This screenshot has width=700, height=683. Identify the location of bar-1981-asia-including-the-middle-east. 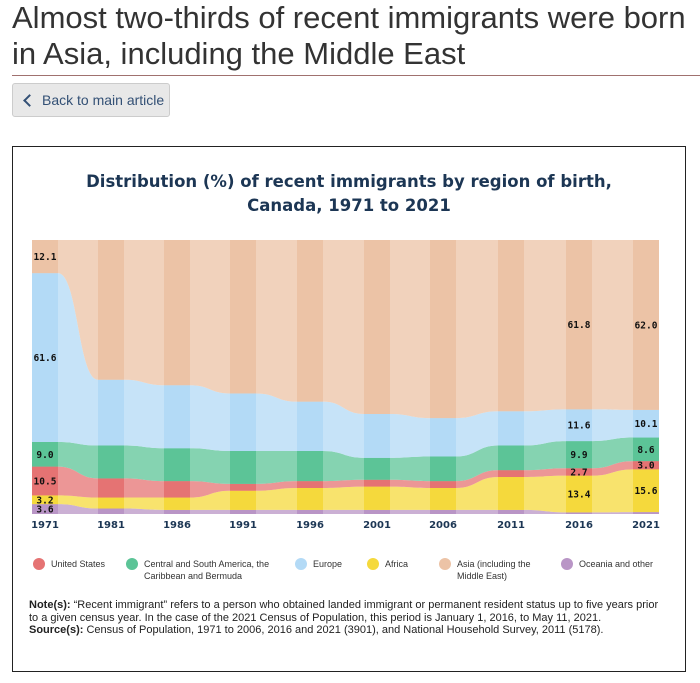
(111, 310).